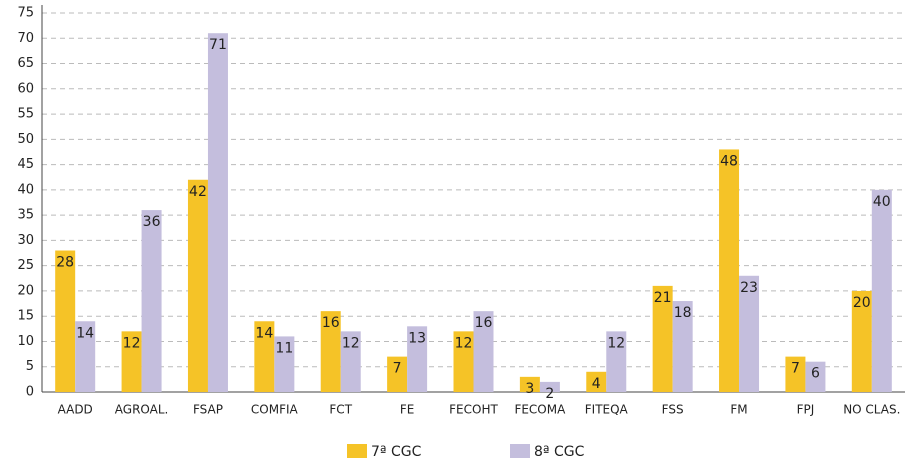  What do you see at coordinates (882, 202) in the screenshot?
I see `data-label: 40` at bounding box center [882, 202].